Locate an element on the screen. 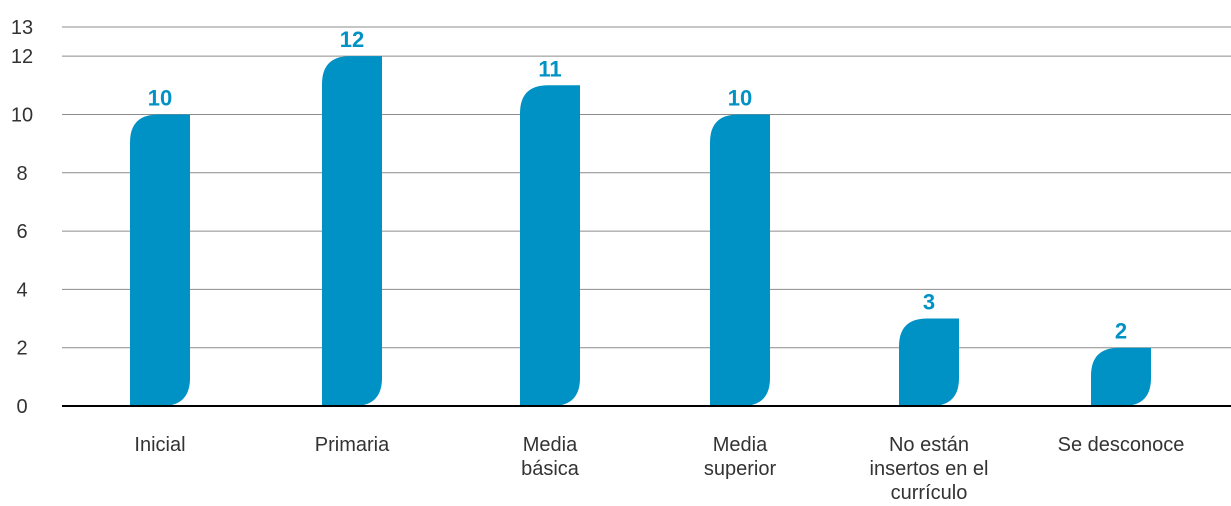  category-label-line: Se desconoce is located at coordinates (1121, 445).